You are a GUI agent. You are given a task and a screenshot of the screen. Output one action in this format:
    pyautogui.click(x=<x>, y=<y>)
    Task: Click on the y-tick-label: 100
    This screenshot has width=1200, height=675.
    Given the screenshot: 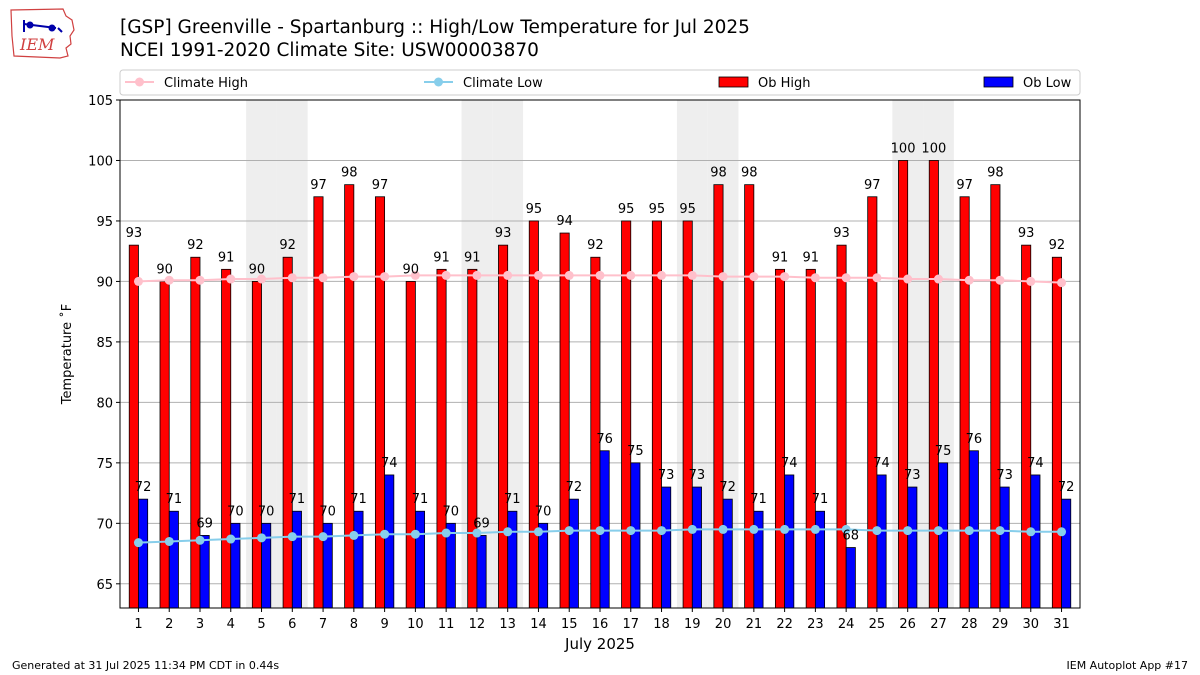 What is the action you would take?
    pyautogui.click(x=100, y=161)
    